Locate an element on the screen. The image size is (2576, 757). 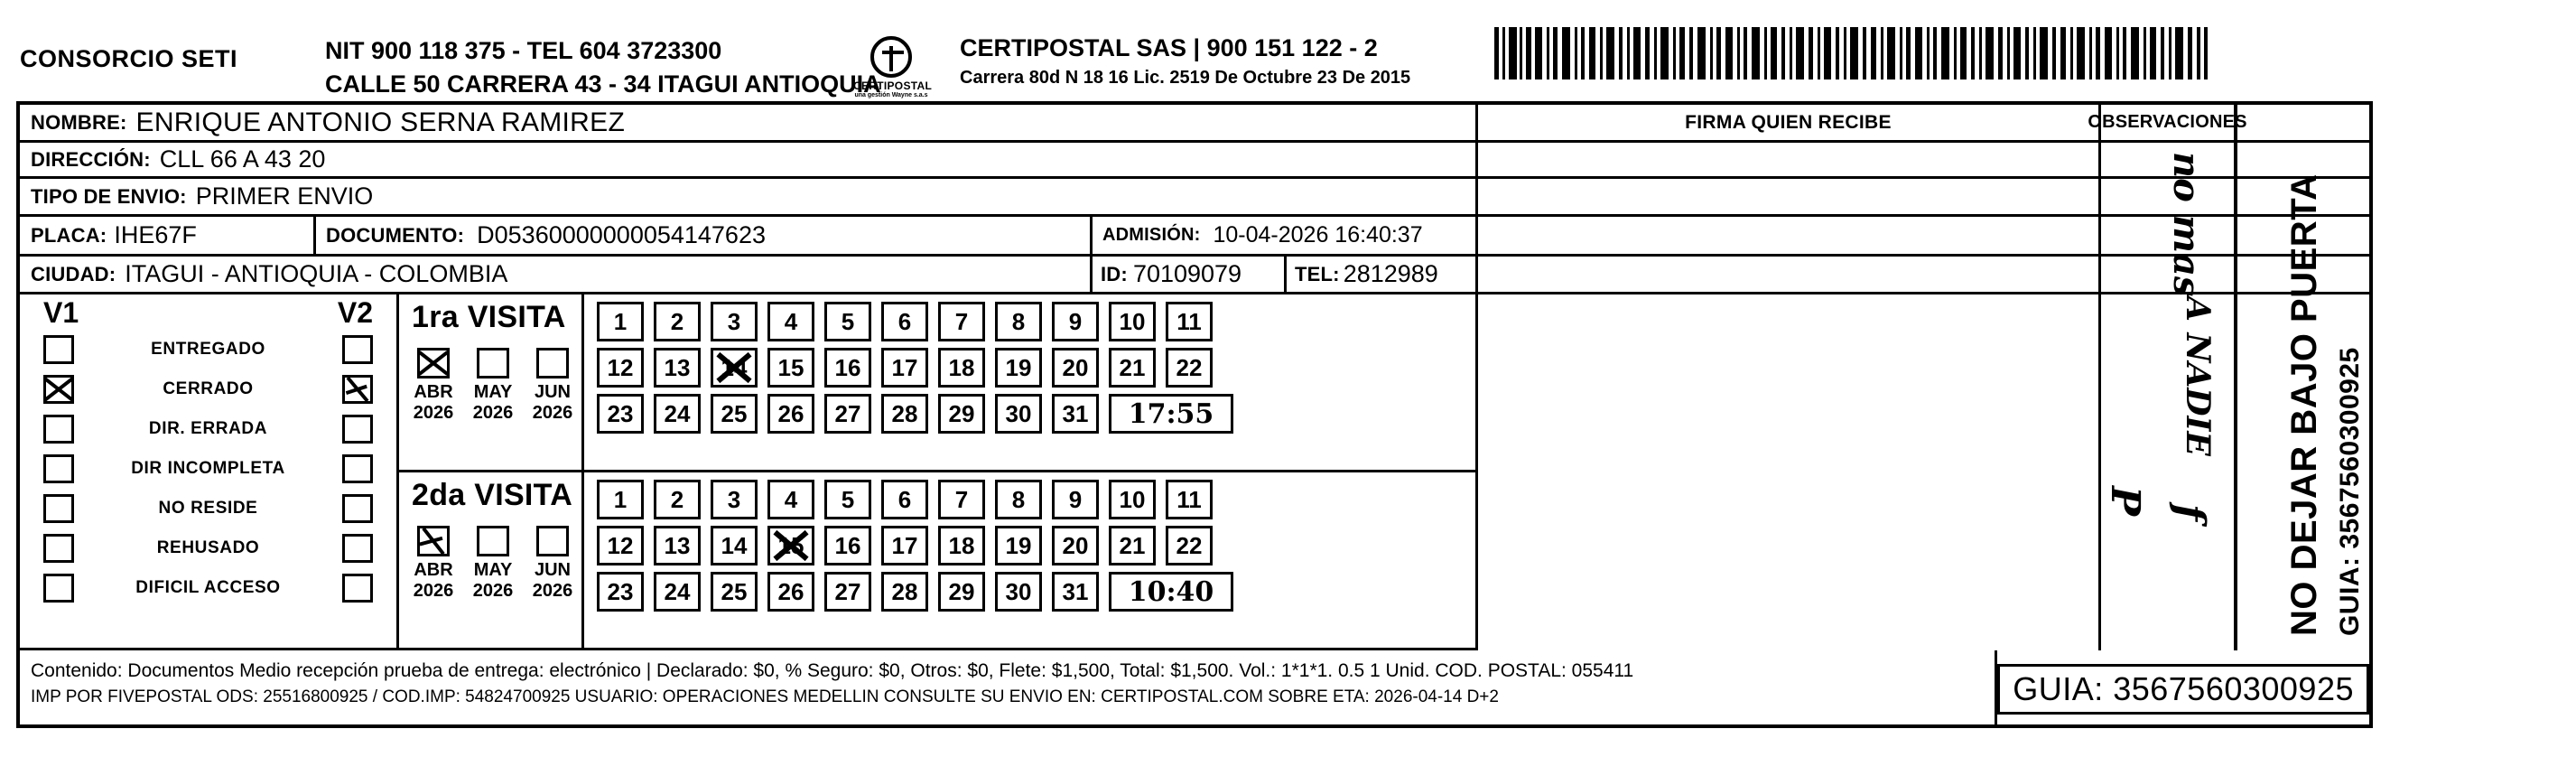
admision-label: ADMISIÓN: is located at coordinates (1151, 235).